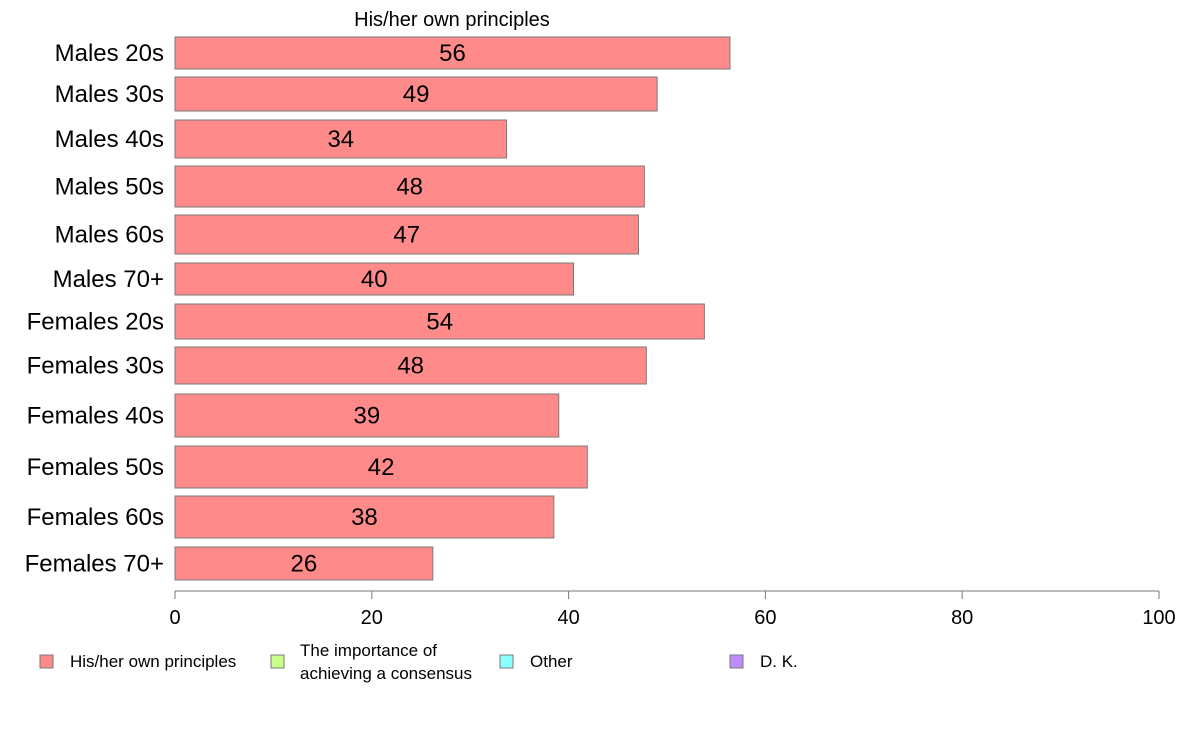 The height and width of the screenshot is (736, 1188). I want to click on data-label: 38, so click(364, 517).